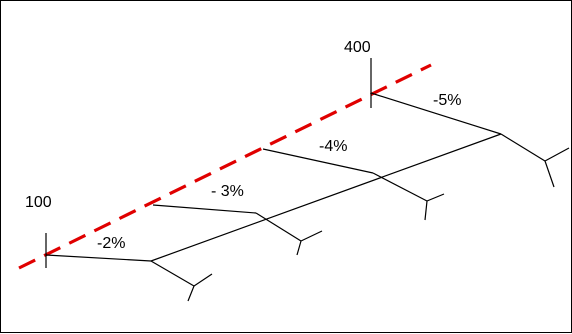  I want to click on slope-segment-5pct, so click(436, 113).